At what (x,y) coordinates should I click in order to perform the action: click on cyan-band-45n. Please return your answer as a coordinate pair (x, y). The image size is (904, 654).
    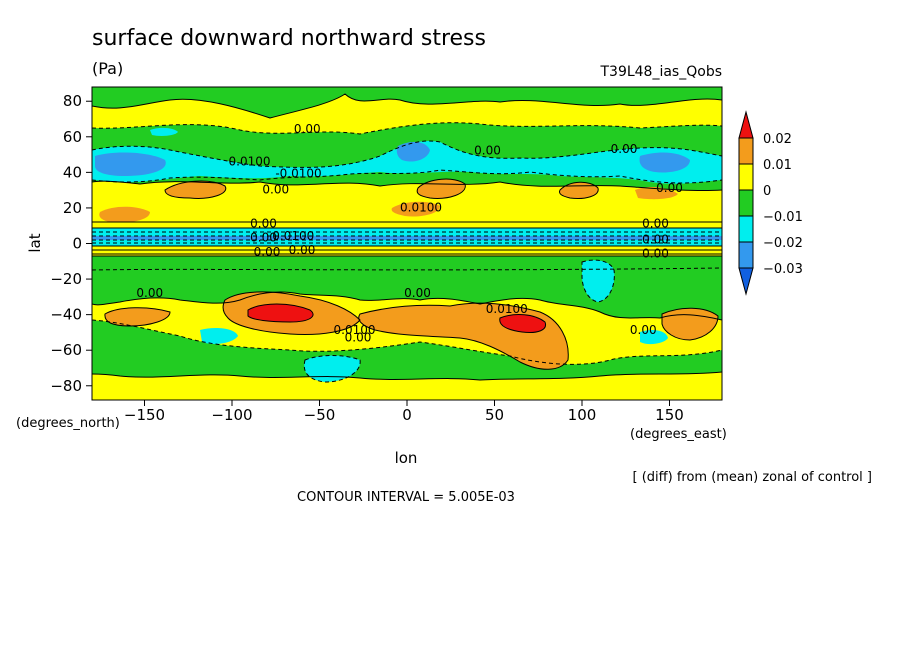
    Looking at the image, I should click on (407, 162).